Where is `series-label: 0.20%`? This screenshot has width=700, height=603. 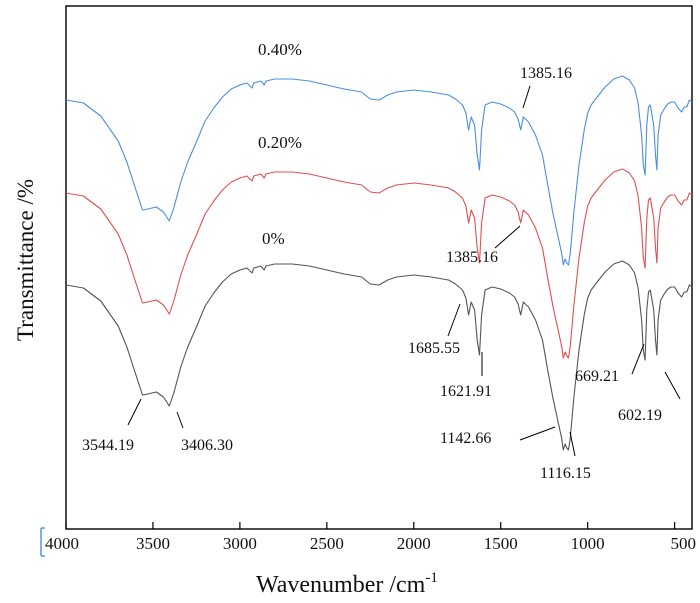
series-label: 0.20% is located at coordinates (280, 142).